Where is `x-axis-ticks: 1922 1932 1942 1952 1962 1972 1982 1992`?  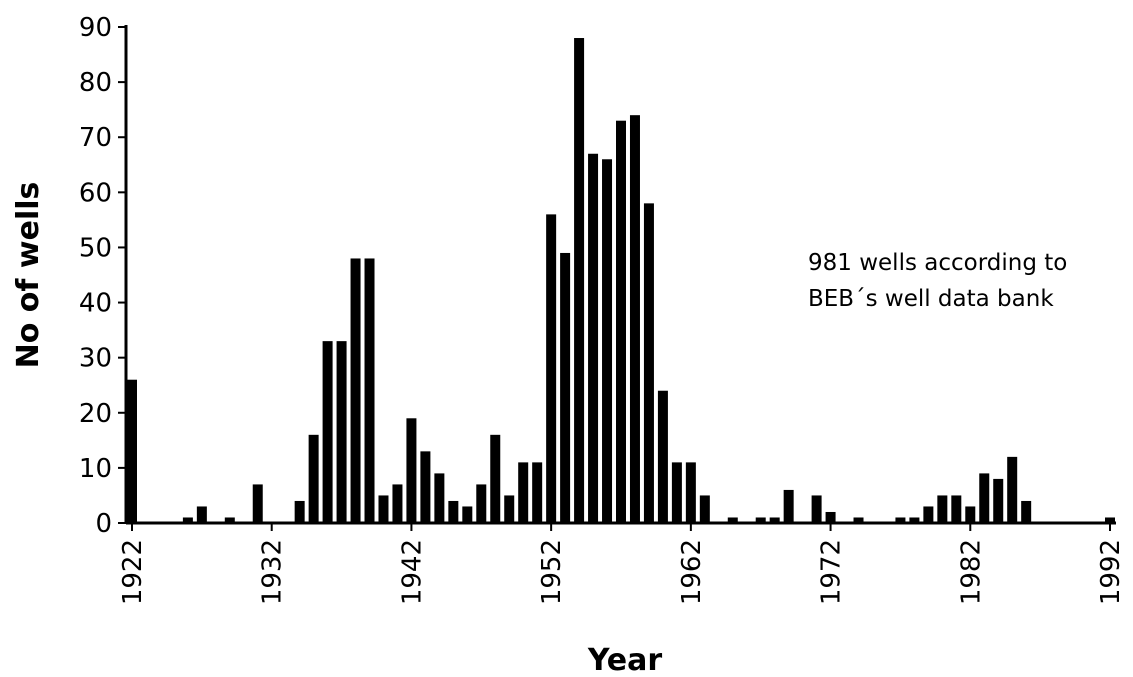 x-axis-ticks: 1922 1932 1942 1952 1962 1972 1982 1992 is located at coordinates (622, 564).